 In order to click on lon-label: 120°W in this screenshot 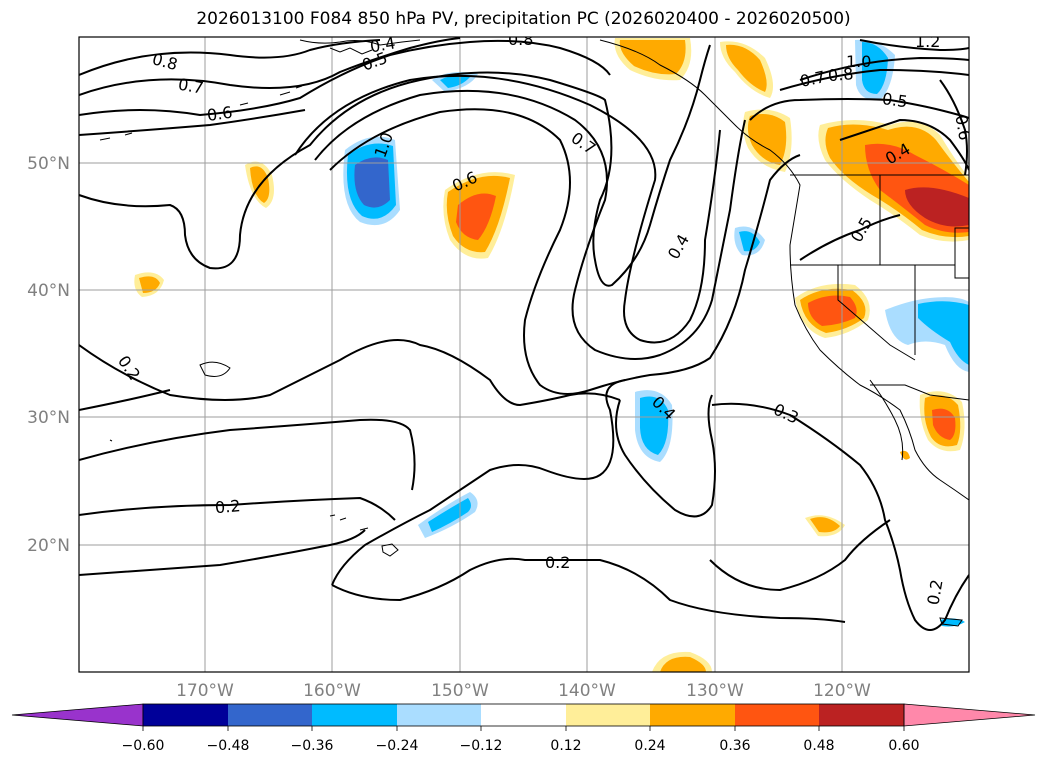, I will do `click(842, 691)`.